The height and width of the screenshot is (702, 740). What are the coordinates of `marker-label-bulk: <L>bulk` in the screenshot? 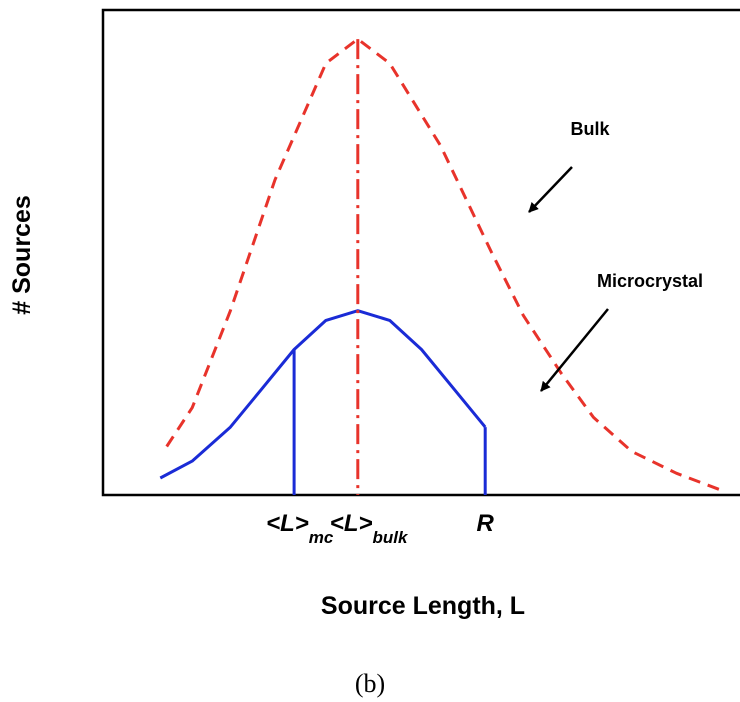 It's located at (369, 528).